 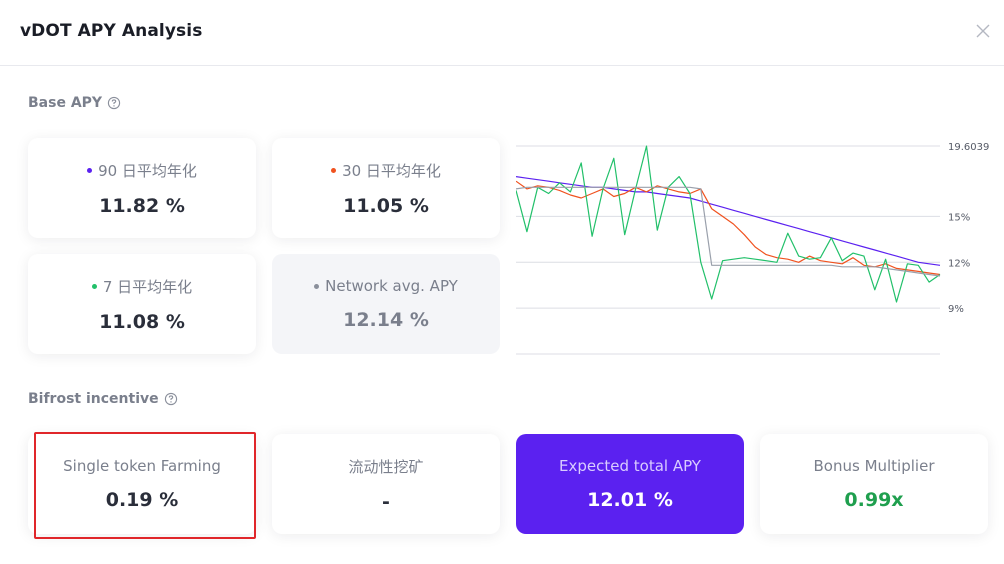 I want to click on liquidity-mining-card: 流动性挖矿 -, so click(x=386, y=484).